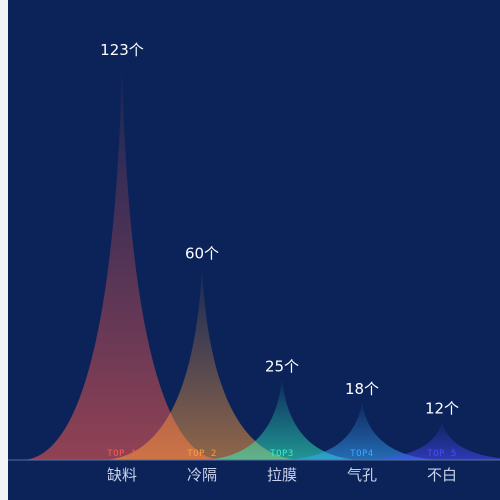 The height and width of the screenshot is (500, 500). What do you see at coordinates (442, 408) in the screenshot?
I see `value-label: 12个` at bounding box center [442, 408].